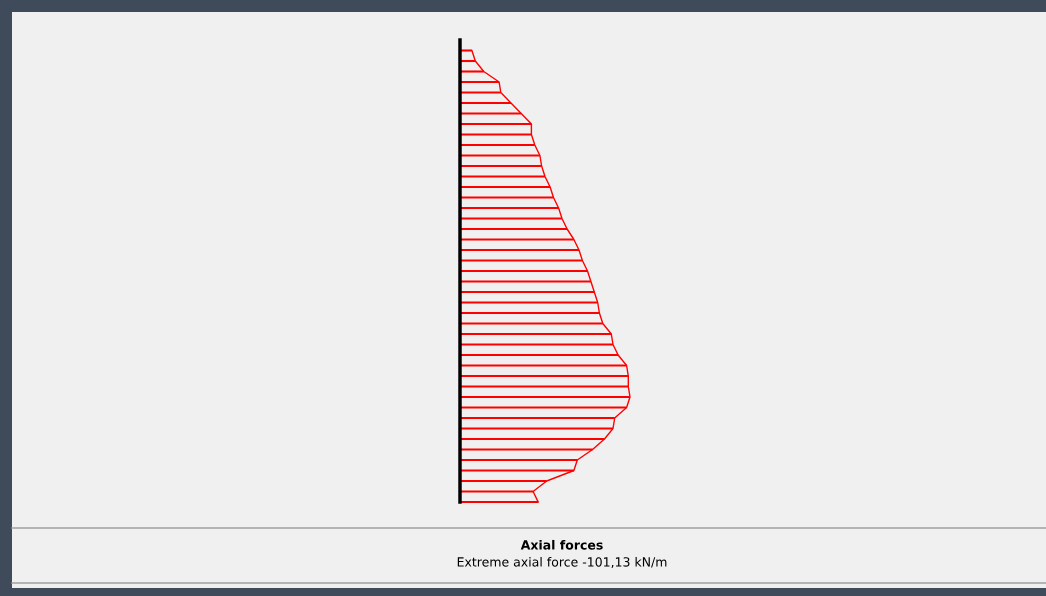 The height and width of the screenshot is (596, 1046). I want to click on text: Extreme axial force -101,13 kN/m, so click(562, 562).